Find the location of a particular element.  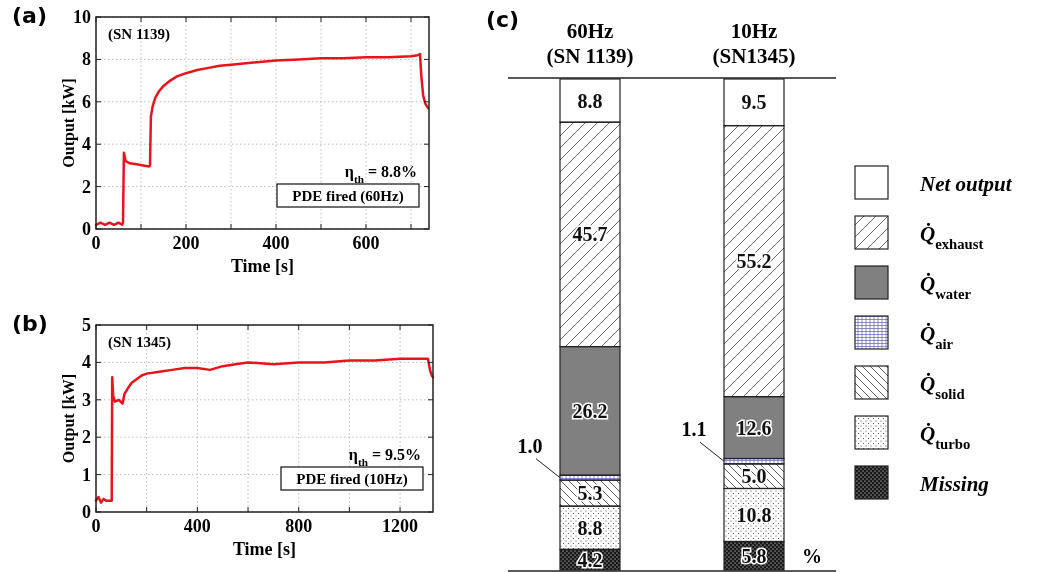

chart-title: (a) is located at coordinates (29, 15).